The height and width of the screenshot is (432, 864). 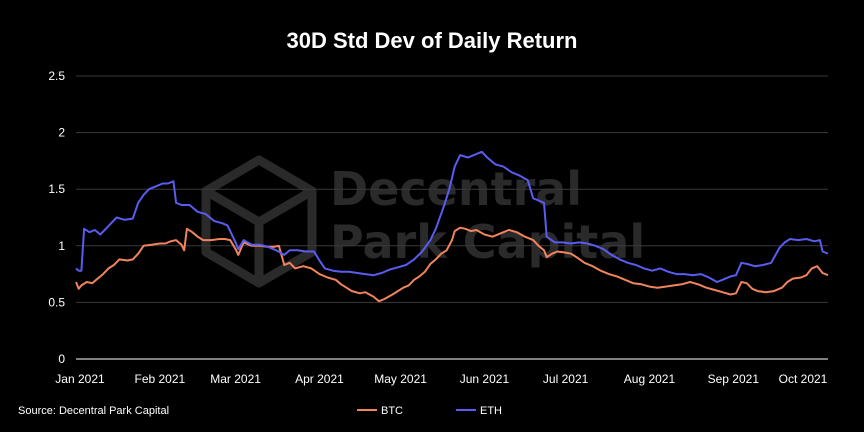 I want to click on x-tick-label: Jul 2021, so click(x=566, y=379).